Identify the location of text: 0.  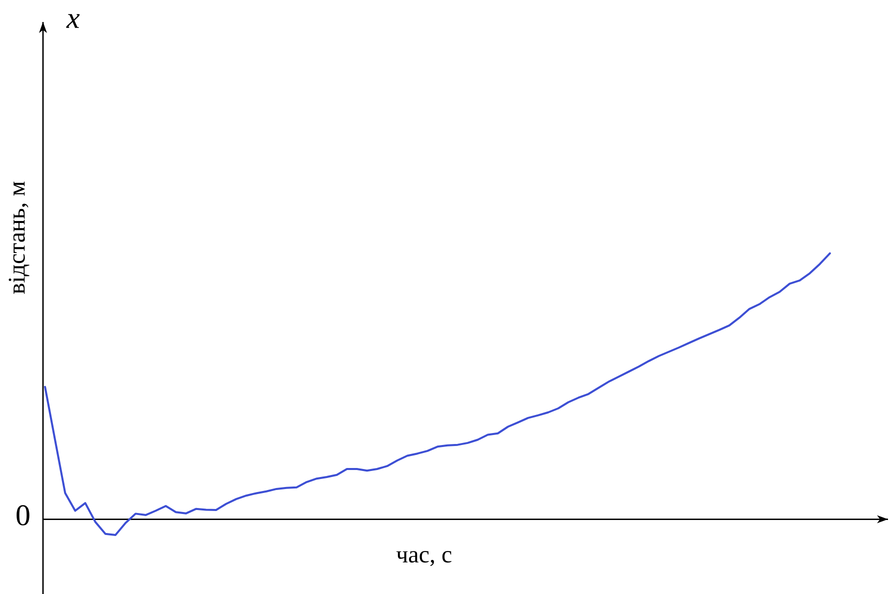
(23, 515).